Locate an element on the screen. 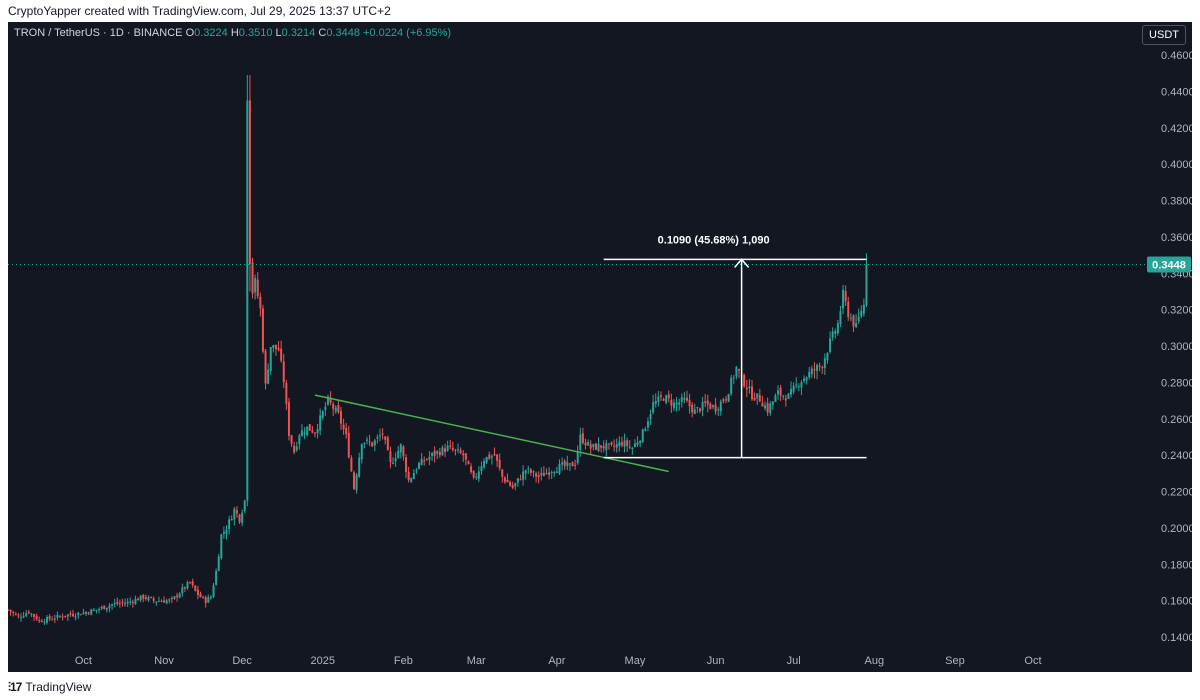 The image size is (1200, 700). y-tick-label: 0.4600 is located at coordinates (1176, 56).